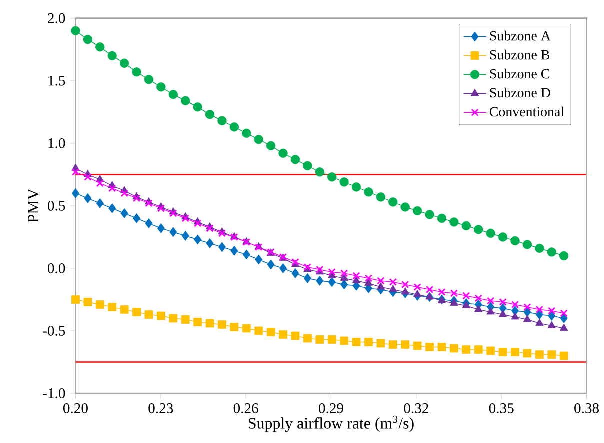  I want to click on legend-label: Subzone A, so click(520, 35).